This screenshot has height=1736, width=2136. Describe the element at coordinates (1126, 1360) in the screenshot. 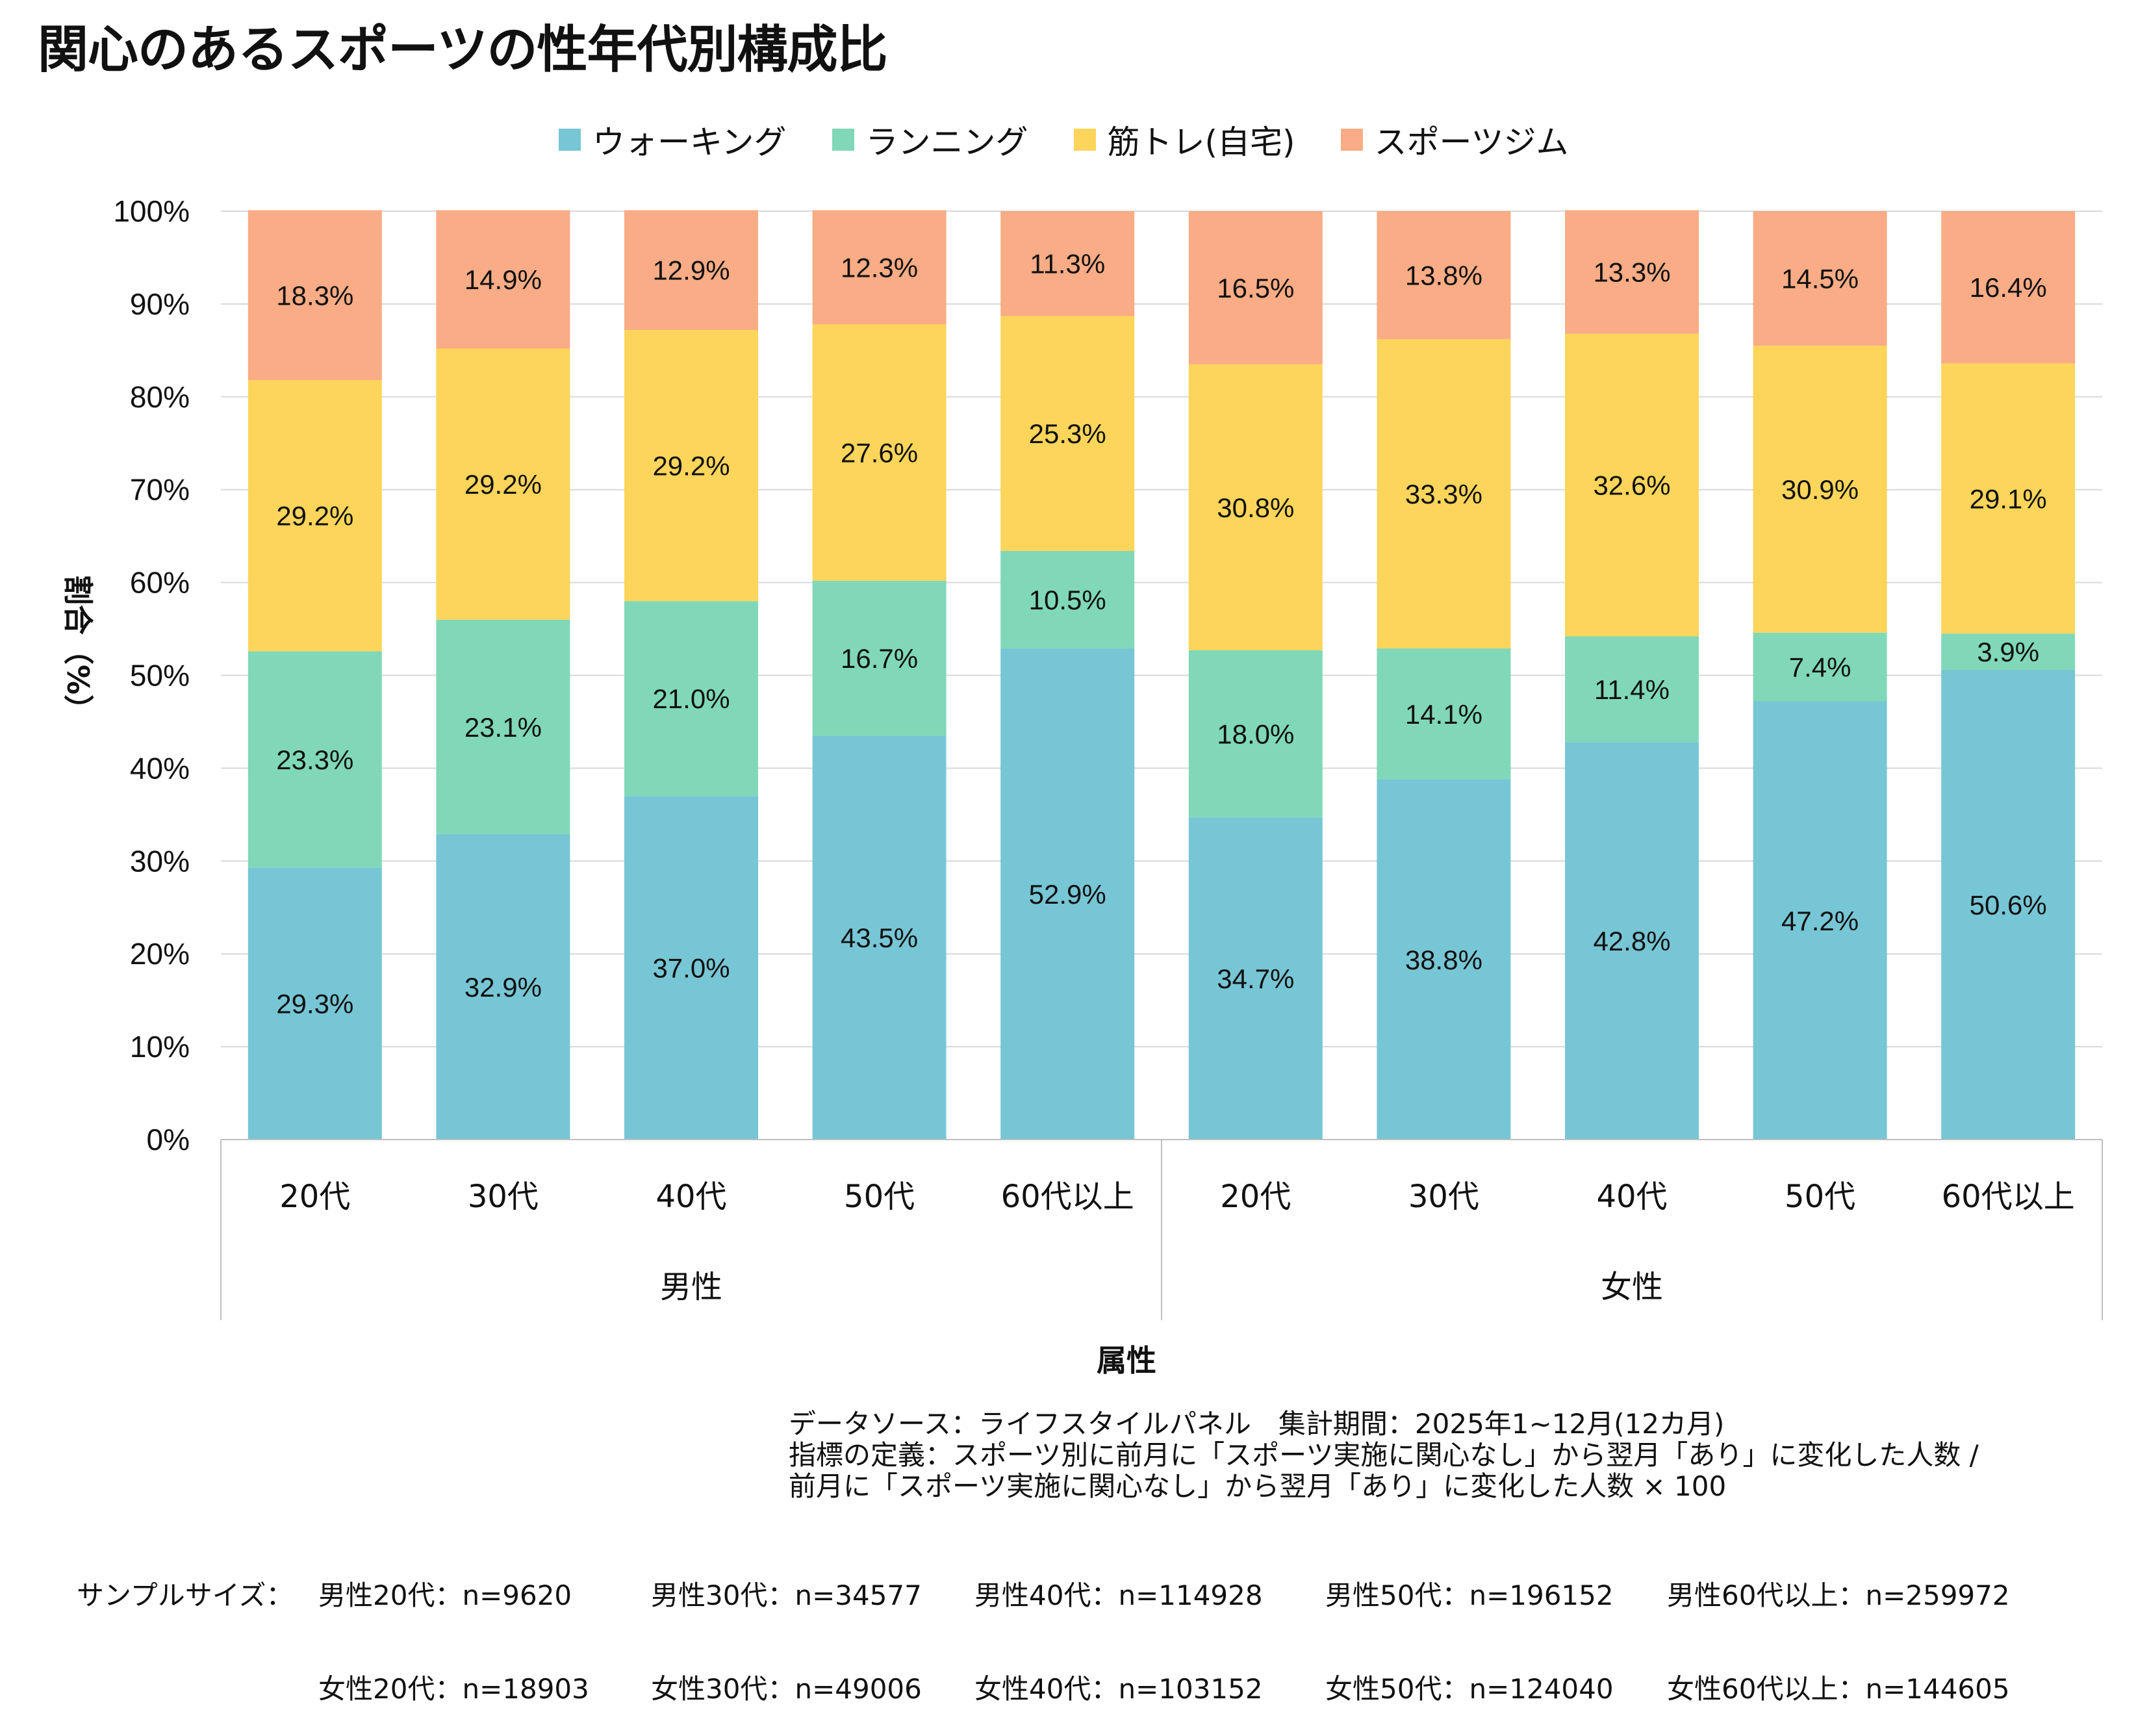

I see `x-axis-title: 属性` at that location.